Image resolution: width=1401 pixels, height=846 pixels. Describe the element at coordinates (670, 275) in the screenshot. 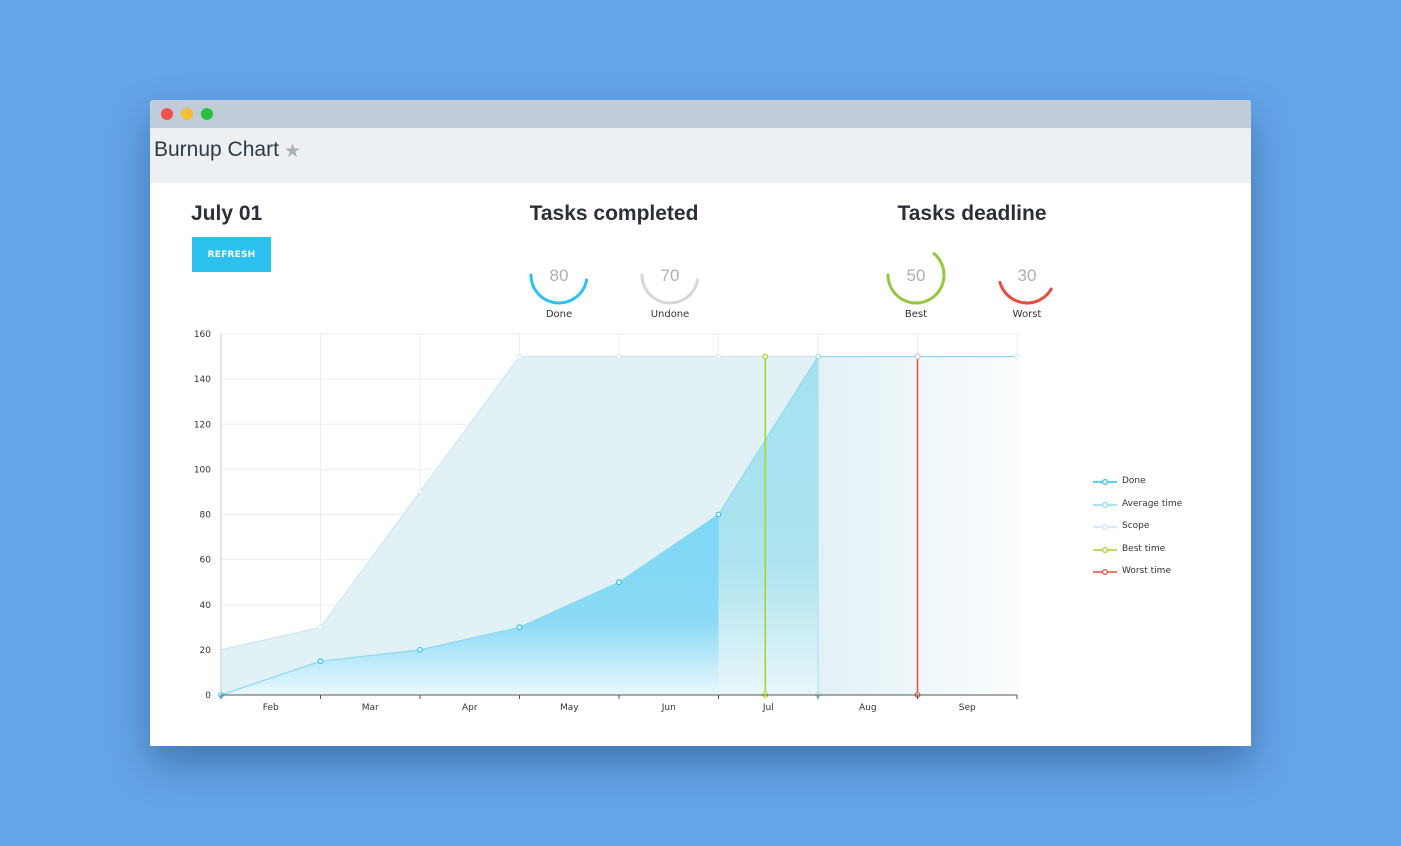

I see `gauge-value: 70` at that location.